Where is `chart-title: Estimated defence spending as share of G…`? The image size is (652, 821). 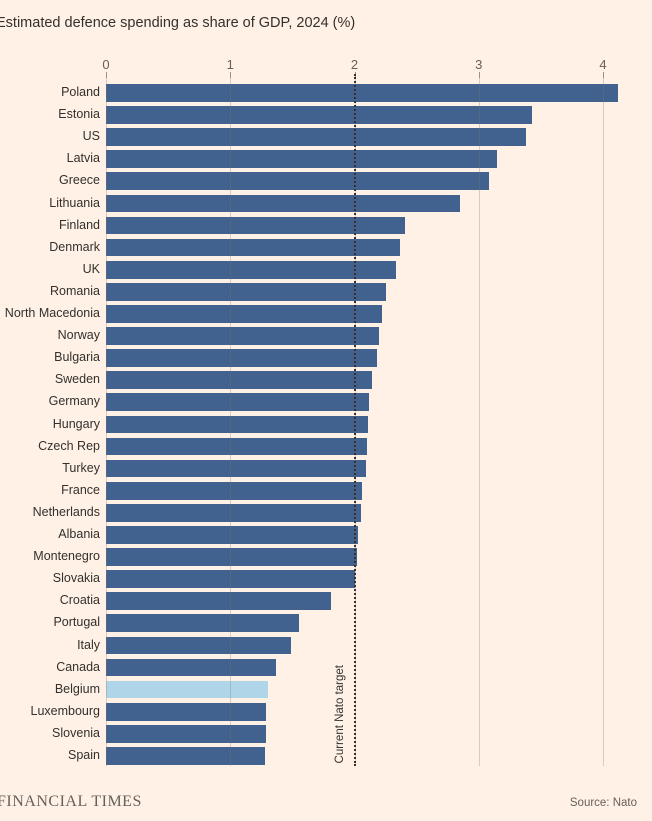 chart-title: Estimated defence spending as share of G… is located at coordinates (178, 23).